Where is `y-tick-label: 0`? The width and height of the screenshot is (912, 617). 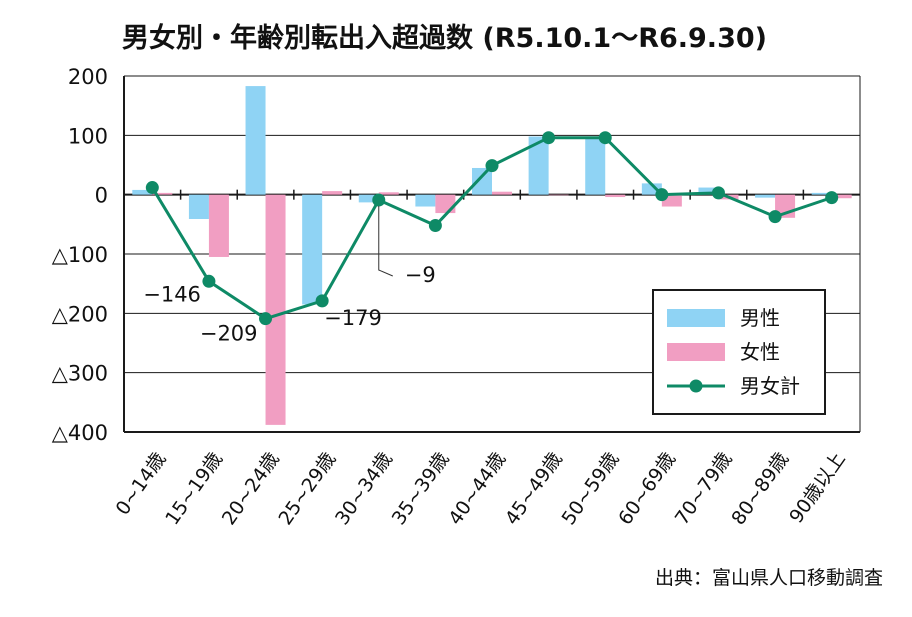 y-tick-label: 0 is located at coordinates (101, 196).